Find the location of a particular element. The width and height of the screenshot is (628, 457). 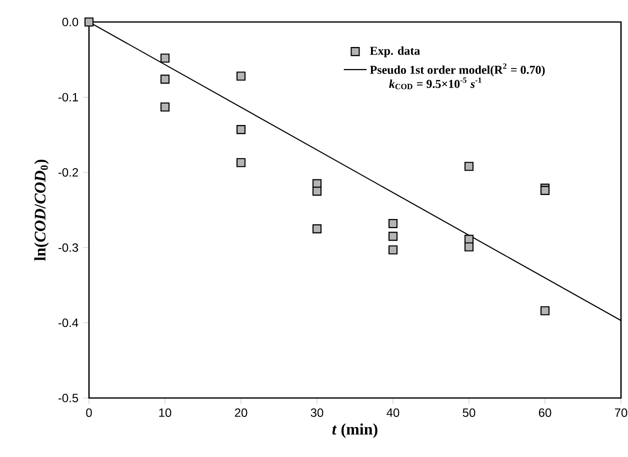

annotation: k$_{COD}$ = 9.5×10$^{-5}$ s$^{-1}$ is located at coordinates (435, 83).